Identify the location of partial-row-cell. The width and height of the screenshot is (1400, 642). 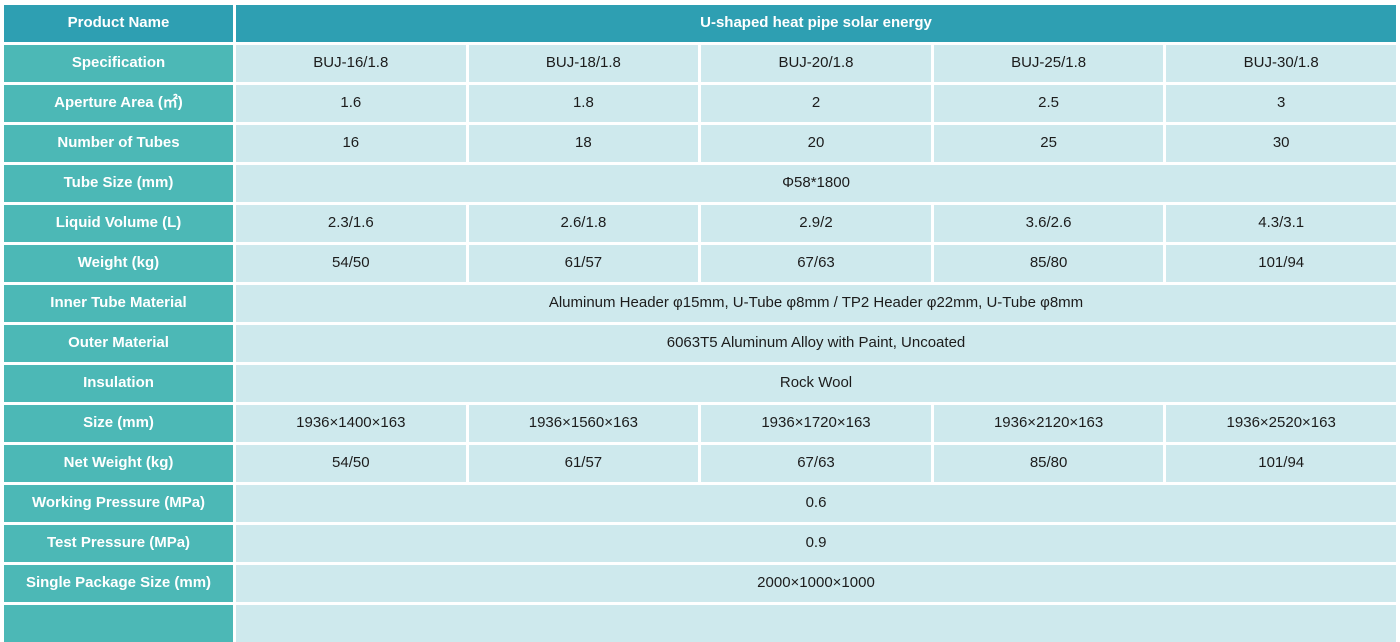
(816, 623).